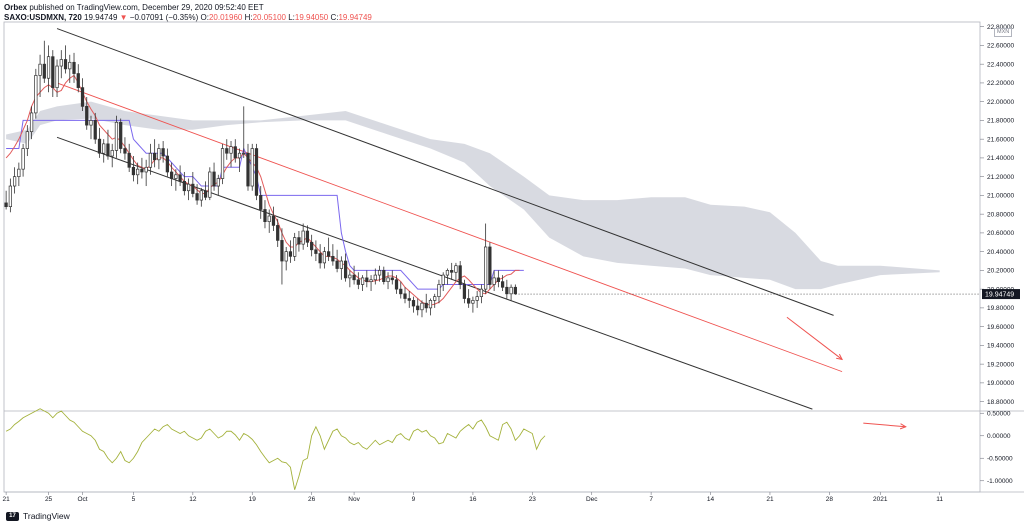 Image resolution: width=1024 pixels, height=527 pixels. I want to click on oscillator-pane, so click(275, 449).